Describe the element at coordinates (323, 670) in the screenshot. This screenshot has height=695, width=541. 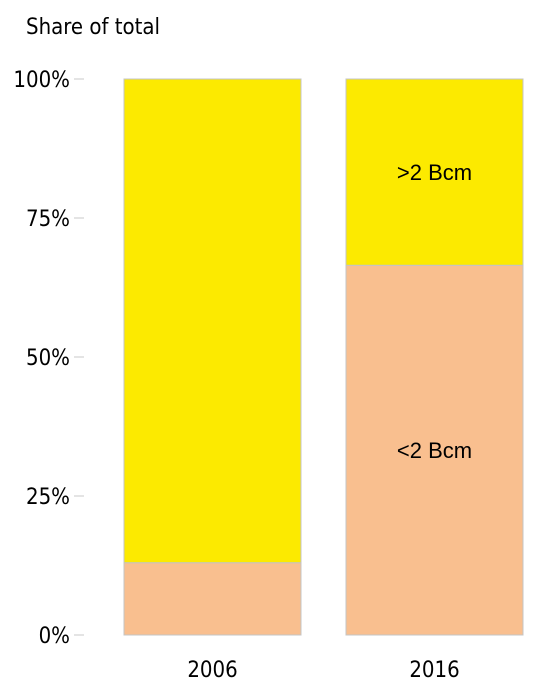
I see `x-axis-categories: 2006 2016` at that location.